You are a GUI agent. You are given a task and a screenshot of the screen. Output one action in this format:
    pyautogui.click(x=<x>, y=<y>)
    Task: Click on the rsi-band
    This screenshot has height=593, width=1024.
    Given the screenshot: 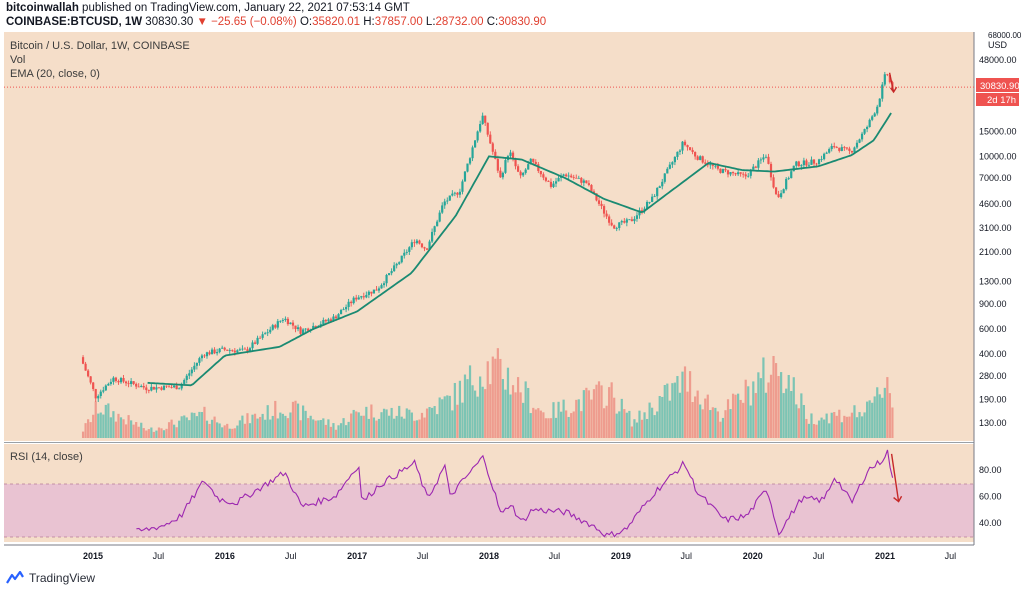 What is the action you would take?
    pyautogui.click(x=489, y=510)
    